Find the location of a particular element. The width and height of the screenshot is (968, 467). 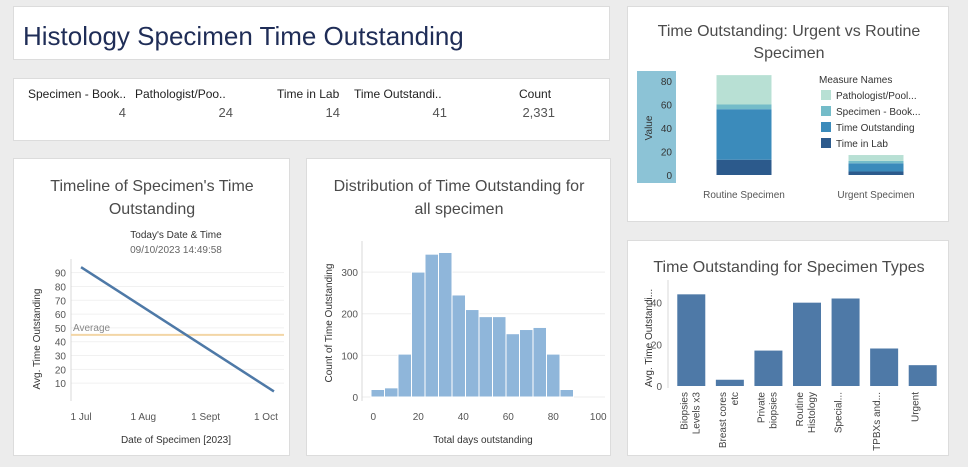

types-x-tick: Biopsies is located at coordinates (684, 411).